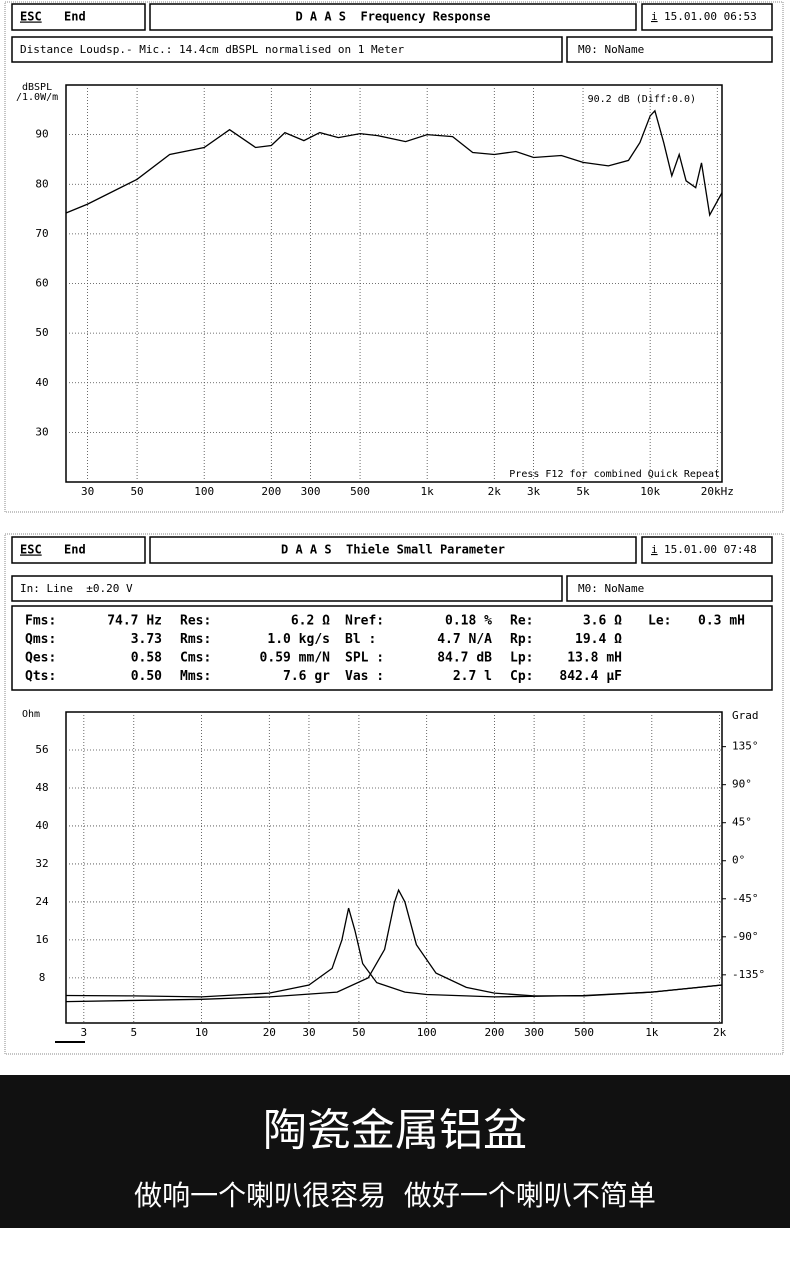 The image size is (790, 1276). Describe the element at coordinates (742, 822) in the screenshot. I see `y2-tick-label: 45°` at that location.